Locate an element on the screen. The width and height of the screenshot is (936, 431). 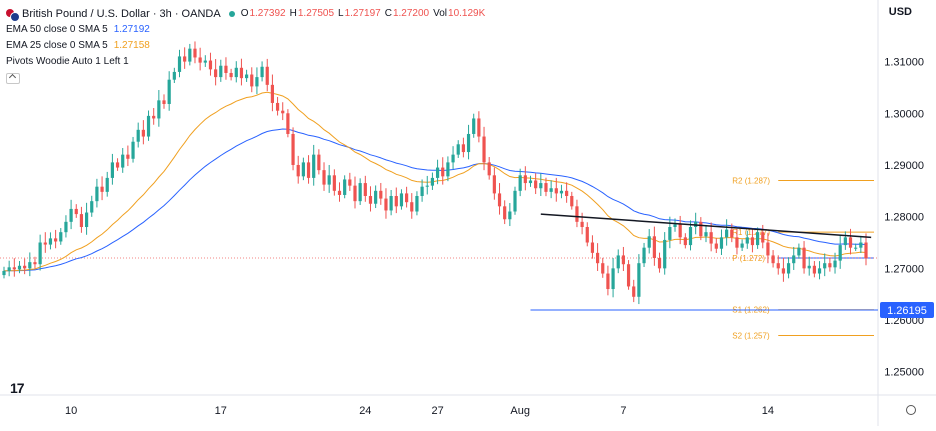
trendline is located at coordinates (706, 226).